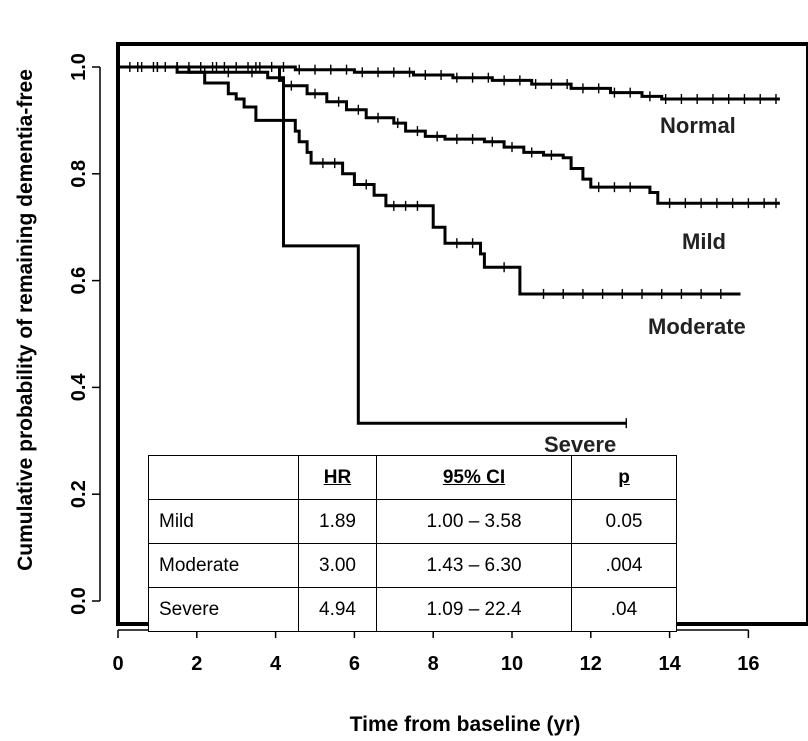 This screenshot has width=808, height=741. What do you see at coordinates (698, 125) in the screenshot?
I see `series-label-normal: Normal` at bounding box center [698, 125].